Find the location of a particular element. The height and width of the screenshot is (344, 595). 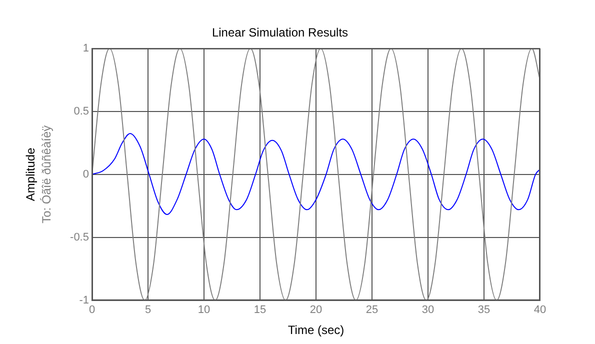

y-tick-label: 0.5 is located at coordinates (81, 111).